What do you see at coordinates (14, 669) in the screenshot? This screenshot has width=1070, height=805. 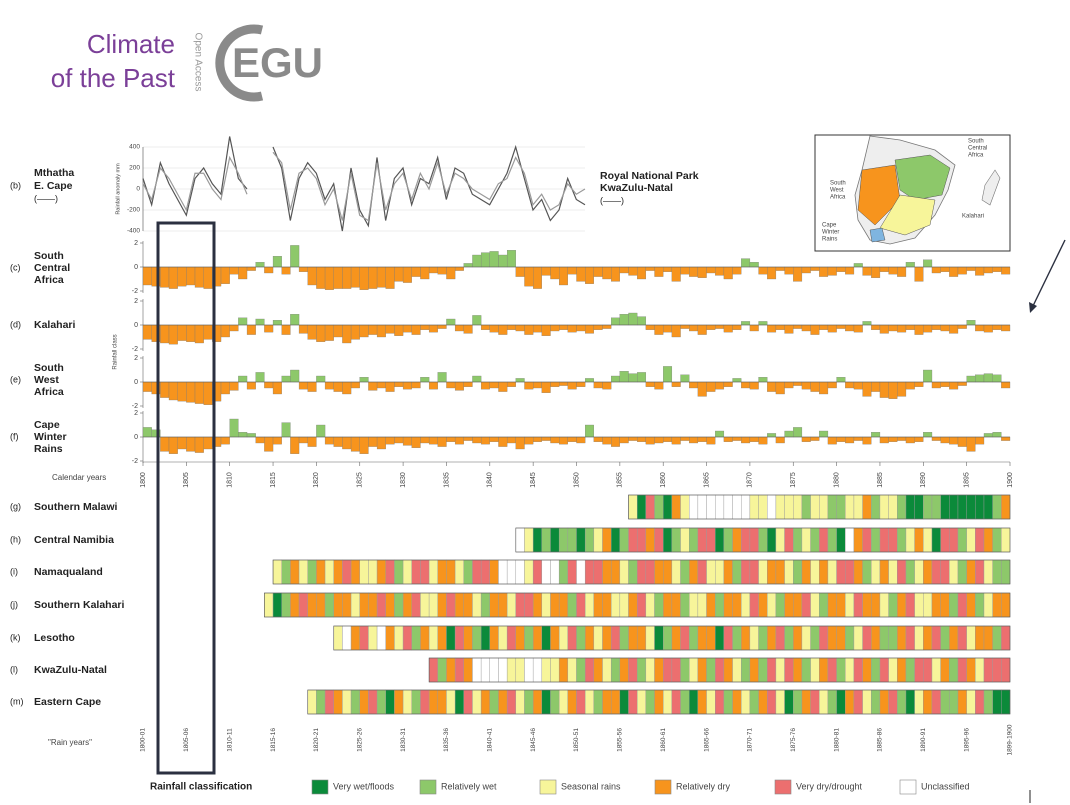 I see `label: (l)` at bounding box center [14, 669].